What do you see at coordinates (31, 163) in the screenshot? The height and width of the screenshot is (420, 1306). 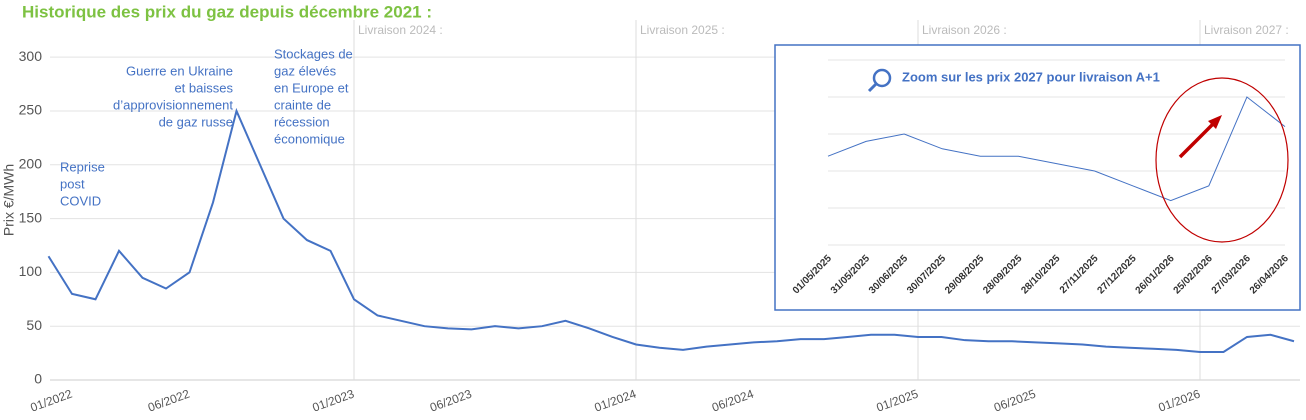 I see `y-tick-label: 200` at bounding box center [31, 163].